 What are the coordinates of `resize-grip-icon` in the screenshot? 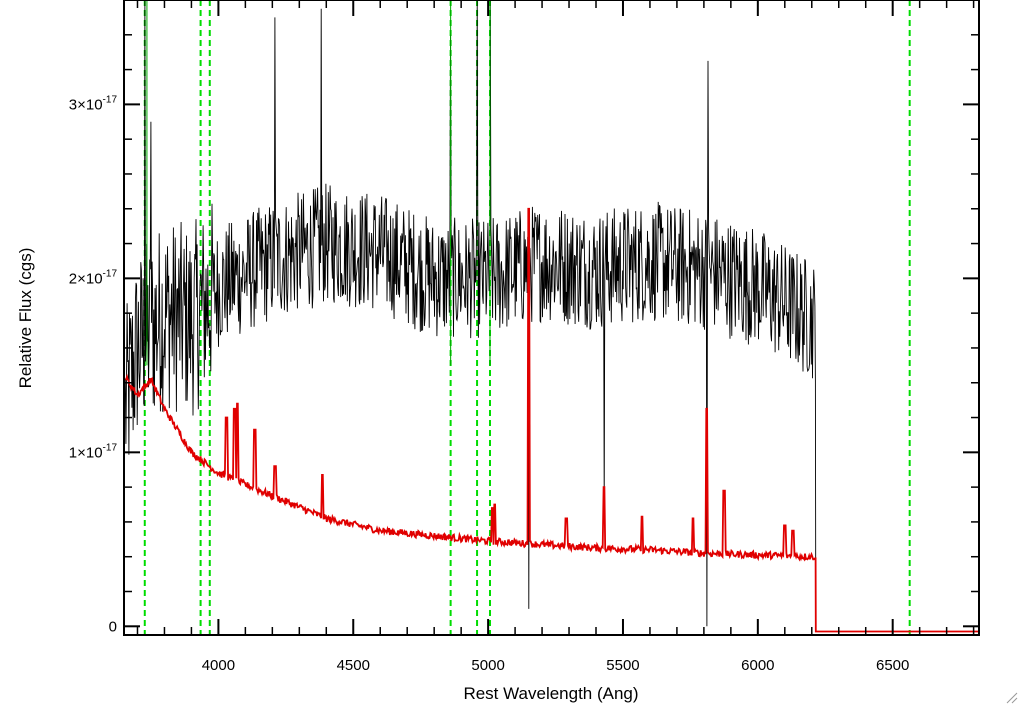 It's located at (1011, 697).